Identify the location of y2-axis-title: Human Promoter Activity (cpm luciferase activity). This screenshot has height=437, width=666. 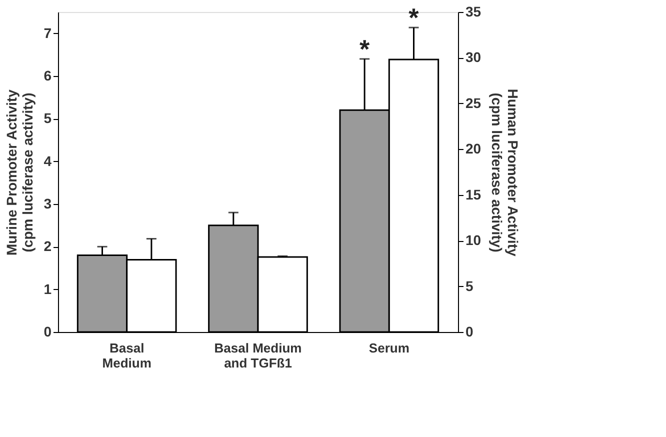
(505, 172).